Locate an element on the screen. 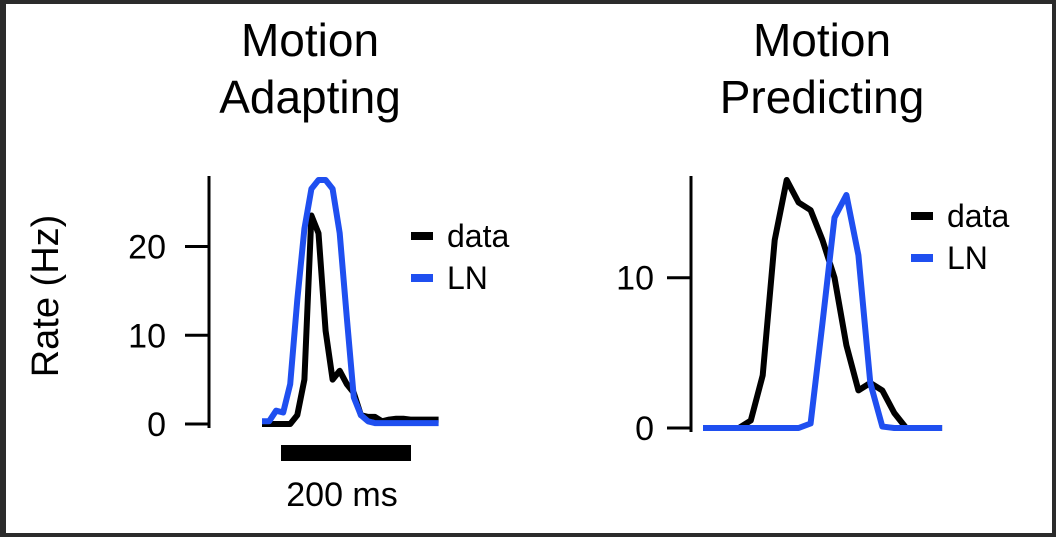 The height and width of the screenshot is (537, 1056). adapting-y-tick-label-0: 0 is located at coordinates (156, 425).